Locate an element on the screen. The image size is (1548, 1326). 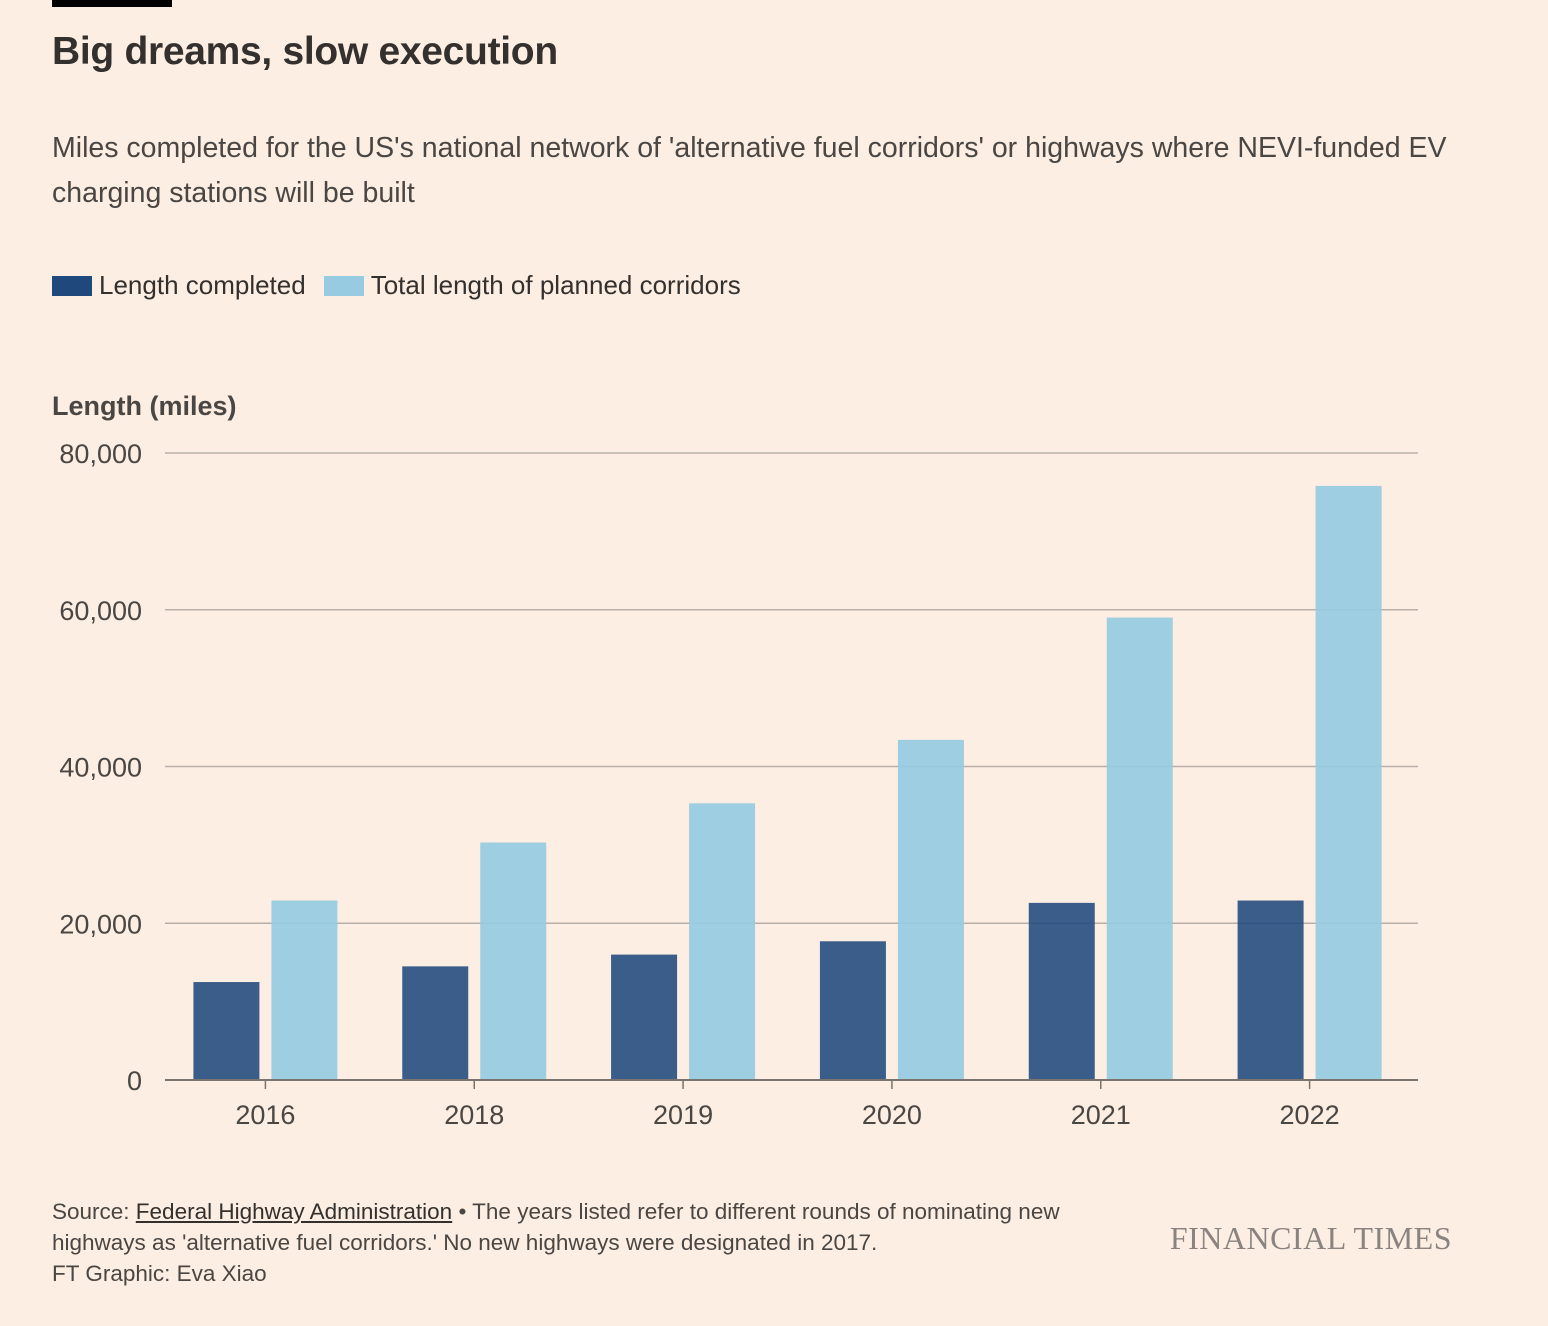
y-tick-label: 80,000 is located at coordinates (100, 454).